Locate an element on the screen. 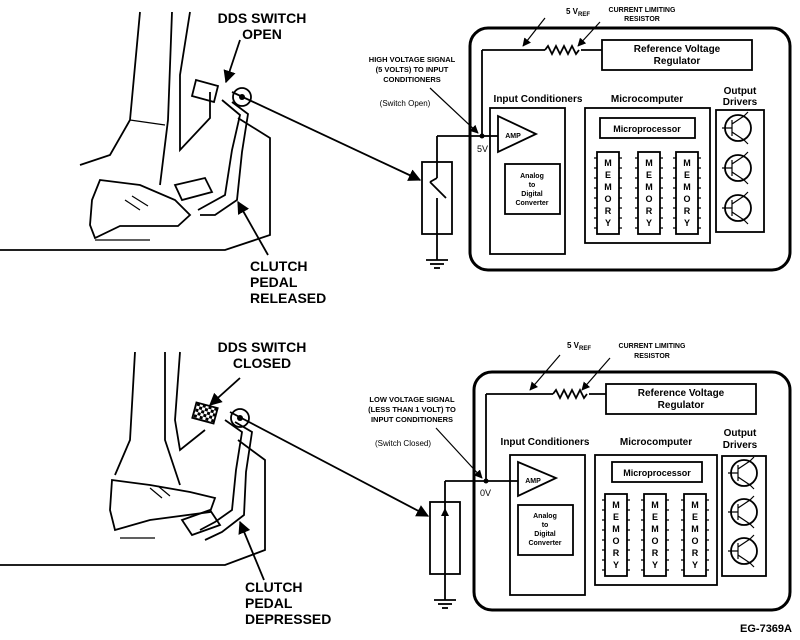 This screenshot has width=800, height=640. switch-state-label: (Switch Open) is located at coordinates (405, 103).